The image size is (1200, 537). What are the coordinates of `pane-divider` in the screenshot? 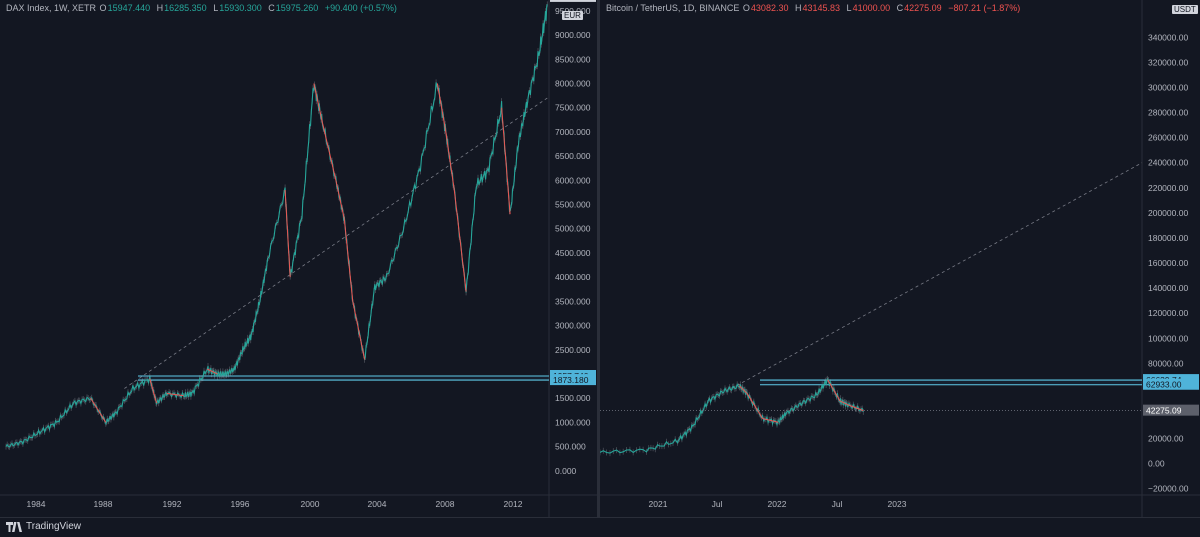 It's located at (598, 258).